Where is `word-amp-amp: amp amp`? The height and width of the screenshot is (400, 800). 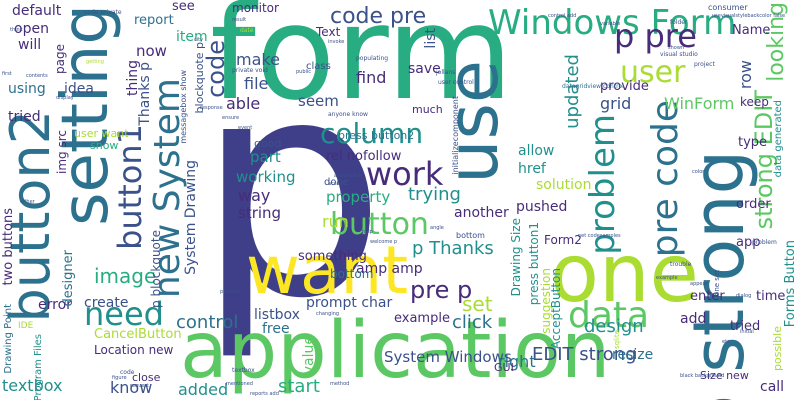
word-amp-amp: amp amp is located at coordinates (389, 269).